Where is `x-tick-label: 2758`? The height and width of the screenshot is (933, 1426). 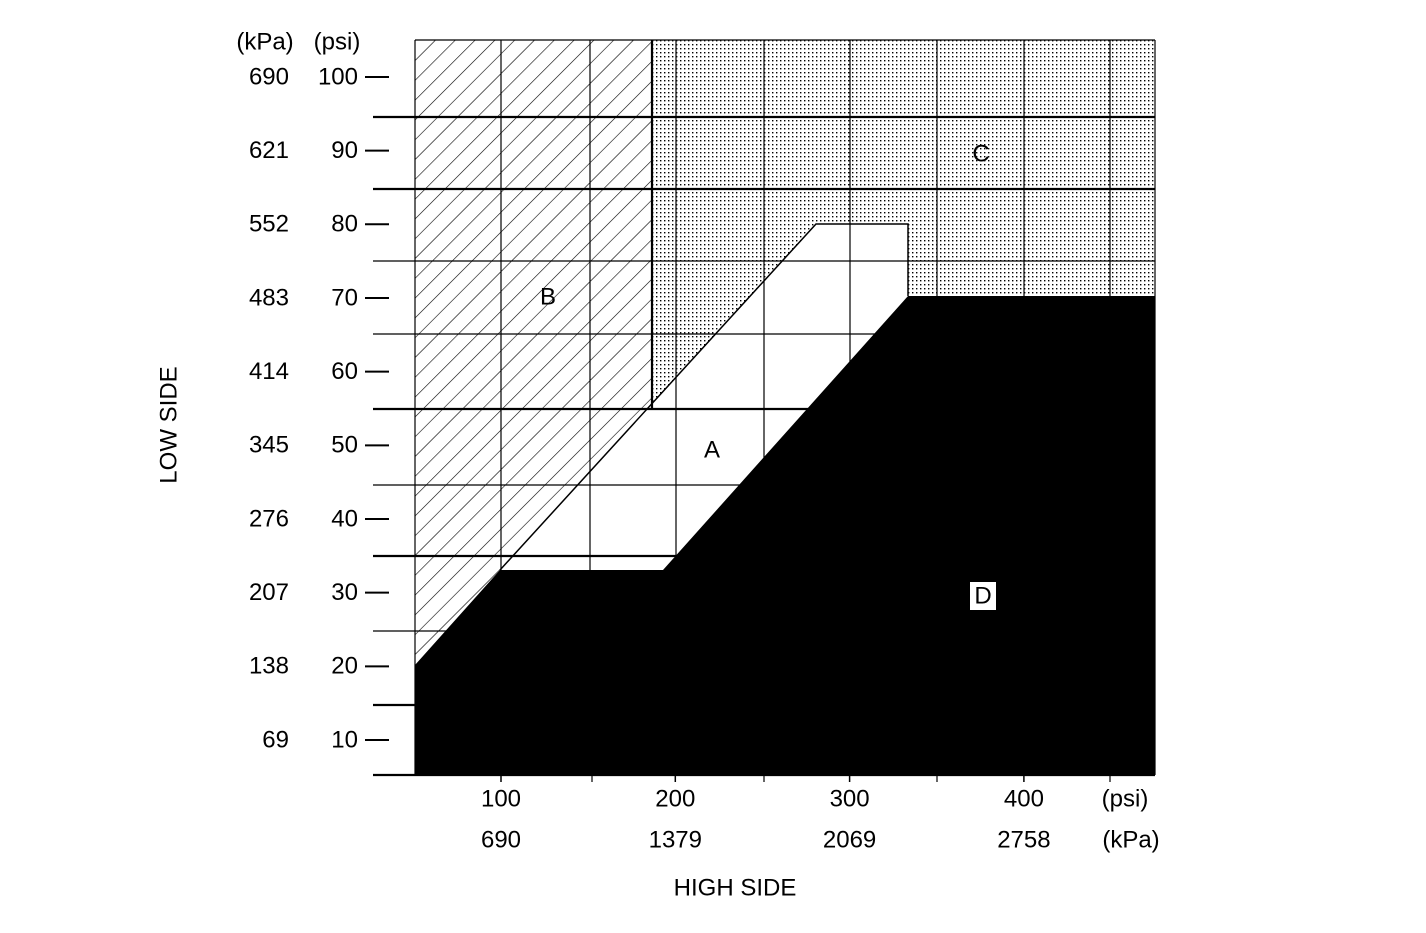
x-tick-label: 2758 is located at coordinates (1023, 839).